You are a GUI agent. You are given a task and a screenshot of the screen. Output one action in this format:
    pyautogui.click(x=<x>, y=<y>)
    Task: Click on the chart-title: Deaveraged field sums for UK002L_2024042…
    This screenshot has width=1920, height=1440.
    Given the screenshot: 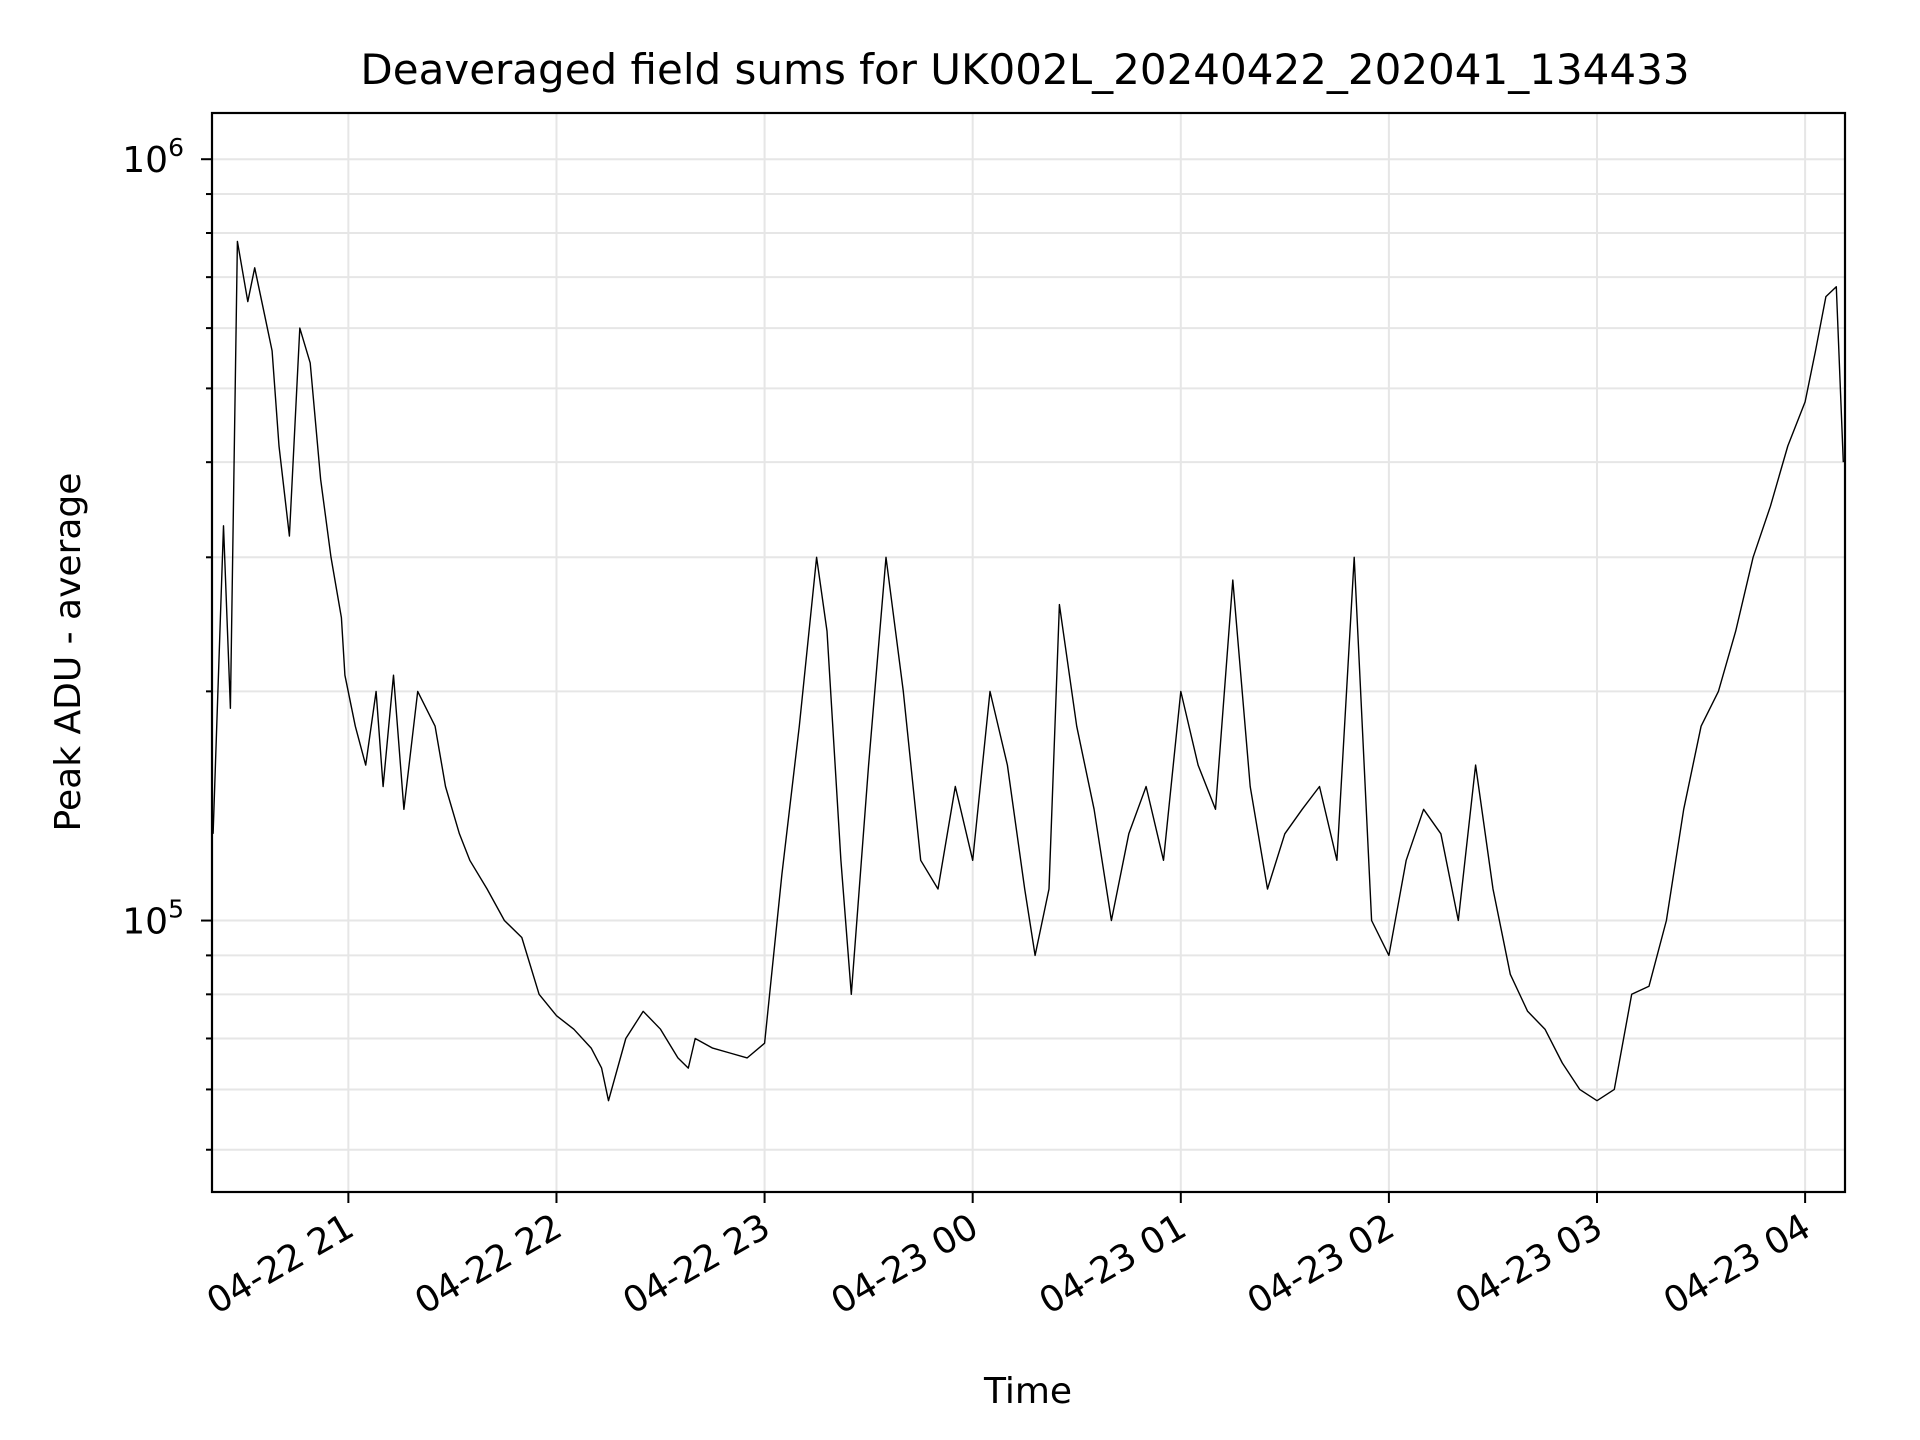 What is the action you would take?
    pyautogui.click(x=1024, y=69)
    